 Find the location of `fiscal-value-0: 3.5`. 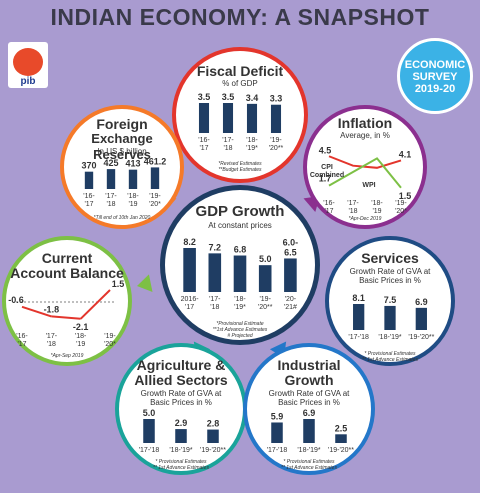

fiscal-value-0: 3.5 is located at coordinates (204, 97).